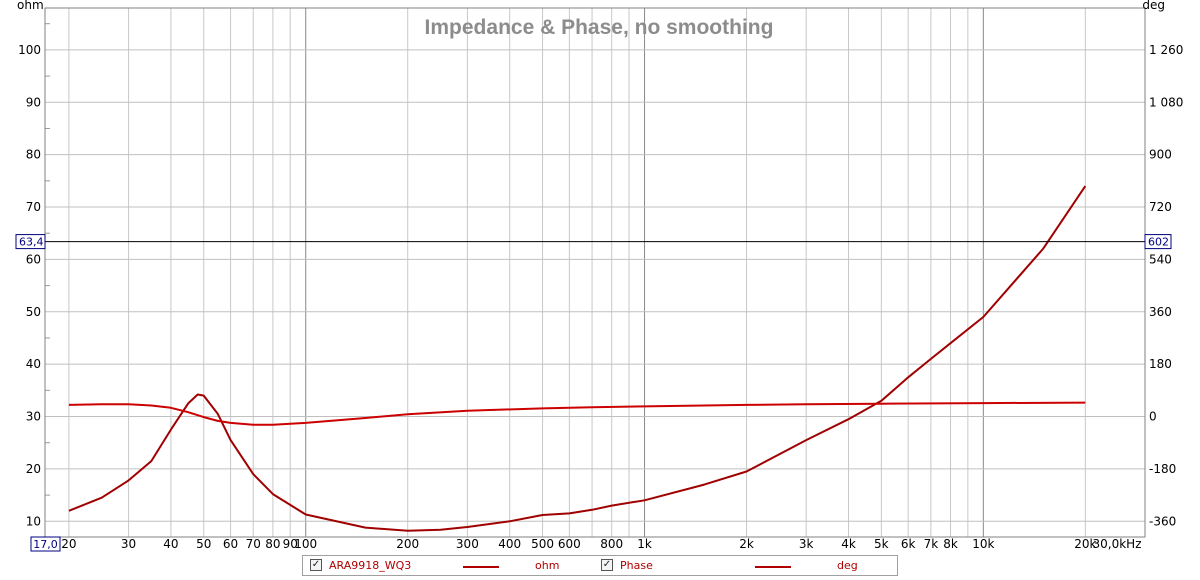 The image size is (1200, 580). What do you see at coordinates (290, 544) in the screenshot?
I see `x-tick-label: 90` at bounding box center [290, 544].